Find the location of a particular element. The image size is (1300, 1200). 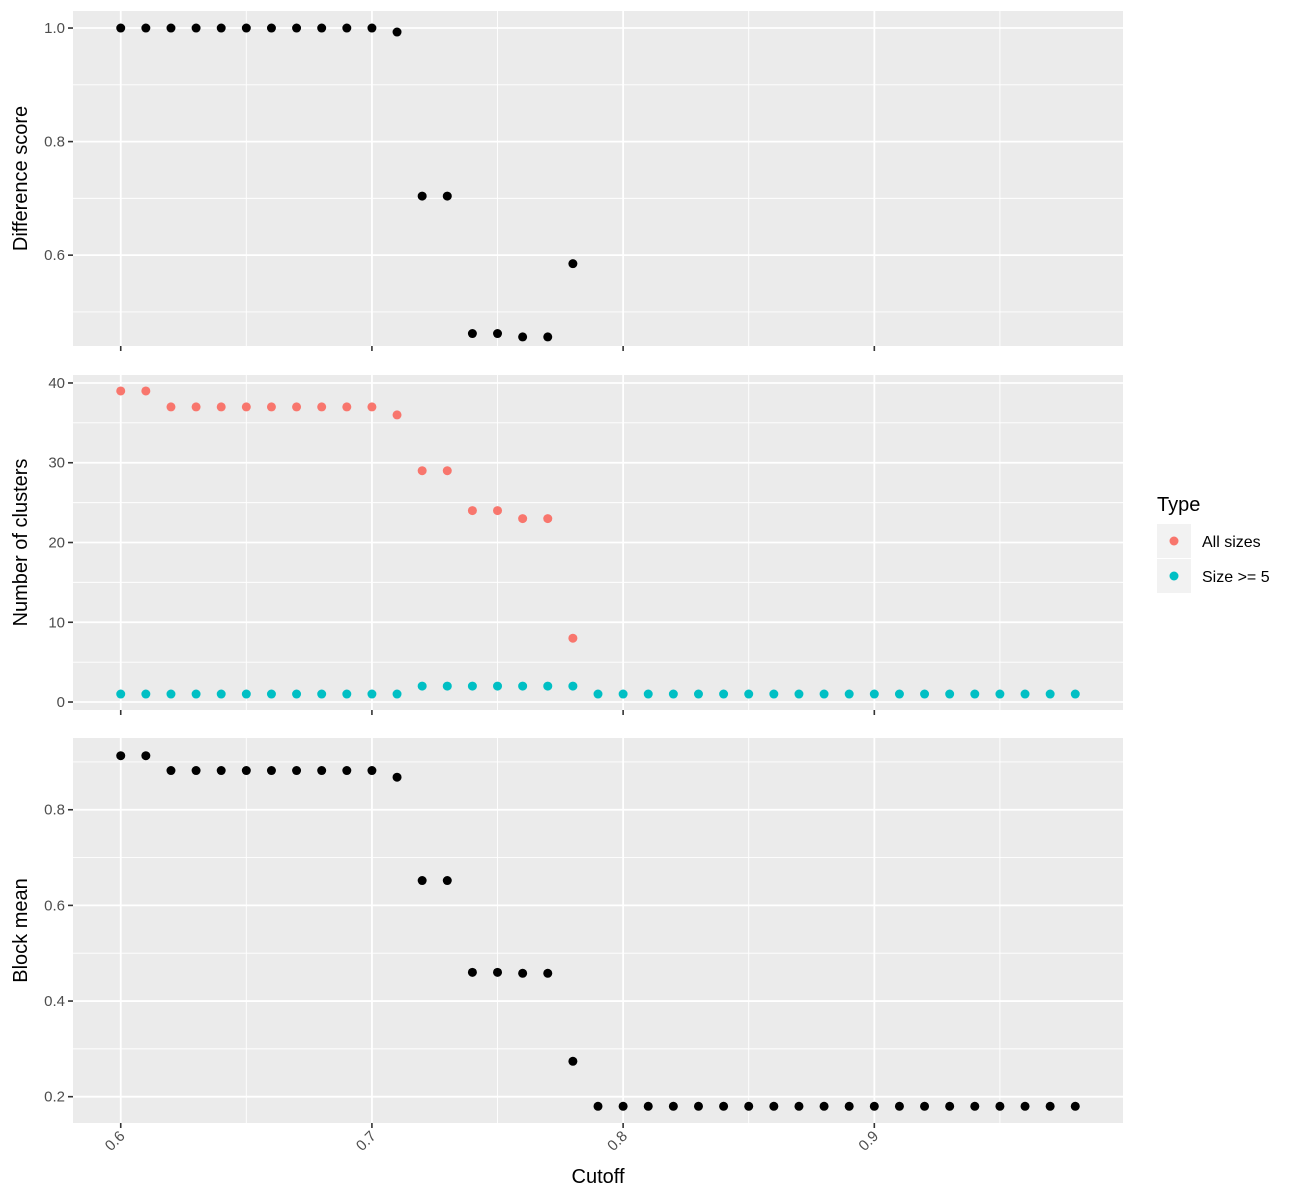

y-tick-label: 0.6 is located at coordinates (54, 905).